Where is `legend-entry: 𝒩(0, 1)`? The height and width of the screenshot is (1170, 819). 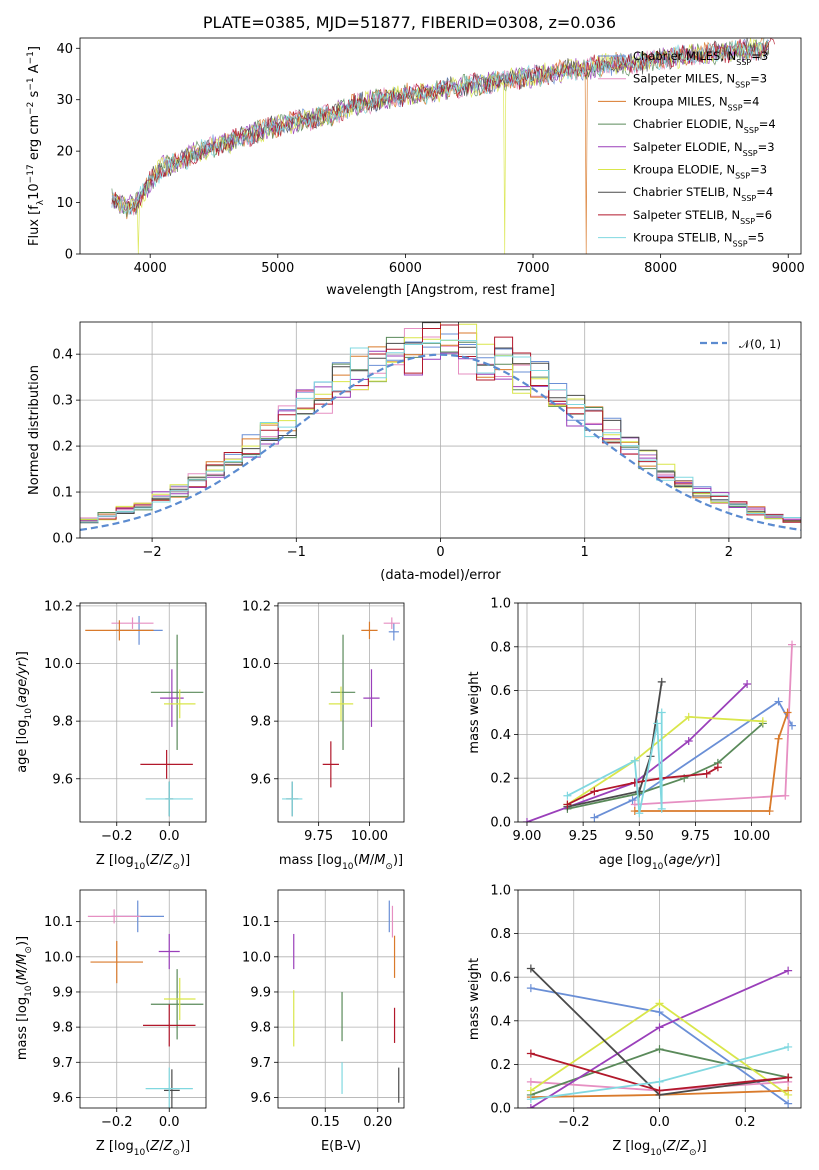
legend-entry: 𝒩(0, 1) is located at coordinates (760, 344).